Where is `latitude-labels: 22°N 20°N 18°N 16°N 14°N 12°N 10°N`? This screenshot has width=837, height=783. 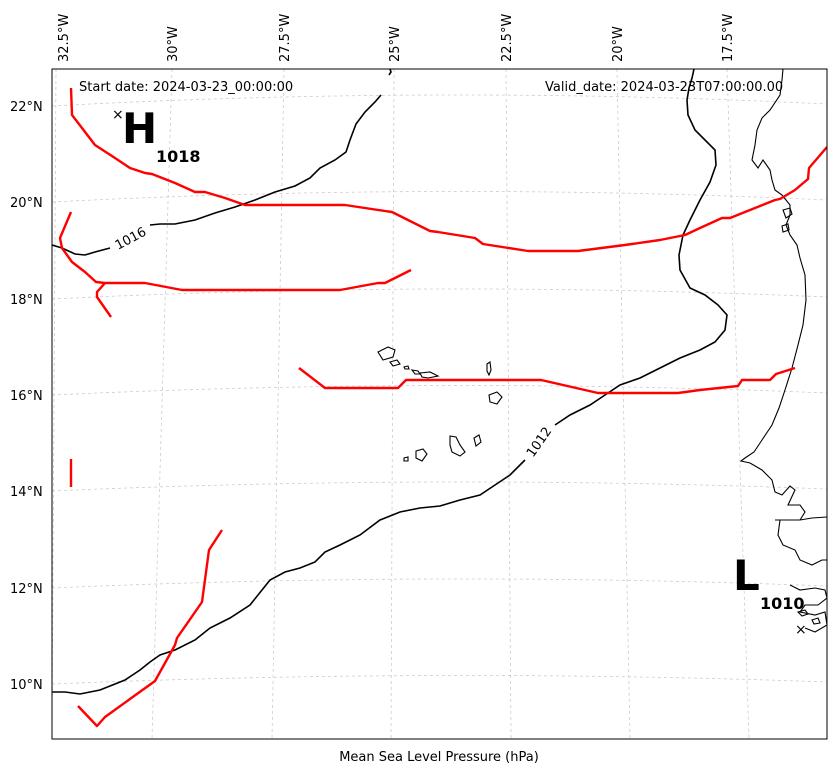 latitude-labels: 22°N 20°N 18°N 16°N 14°N 12°N 10°N is located at coordinates (26, 396).